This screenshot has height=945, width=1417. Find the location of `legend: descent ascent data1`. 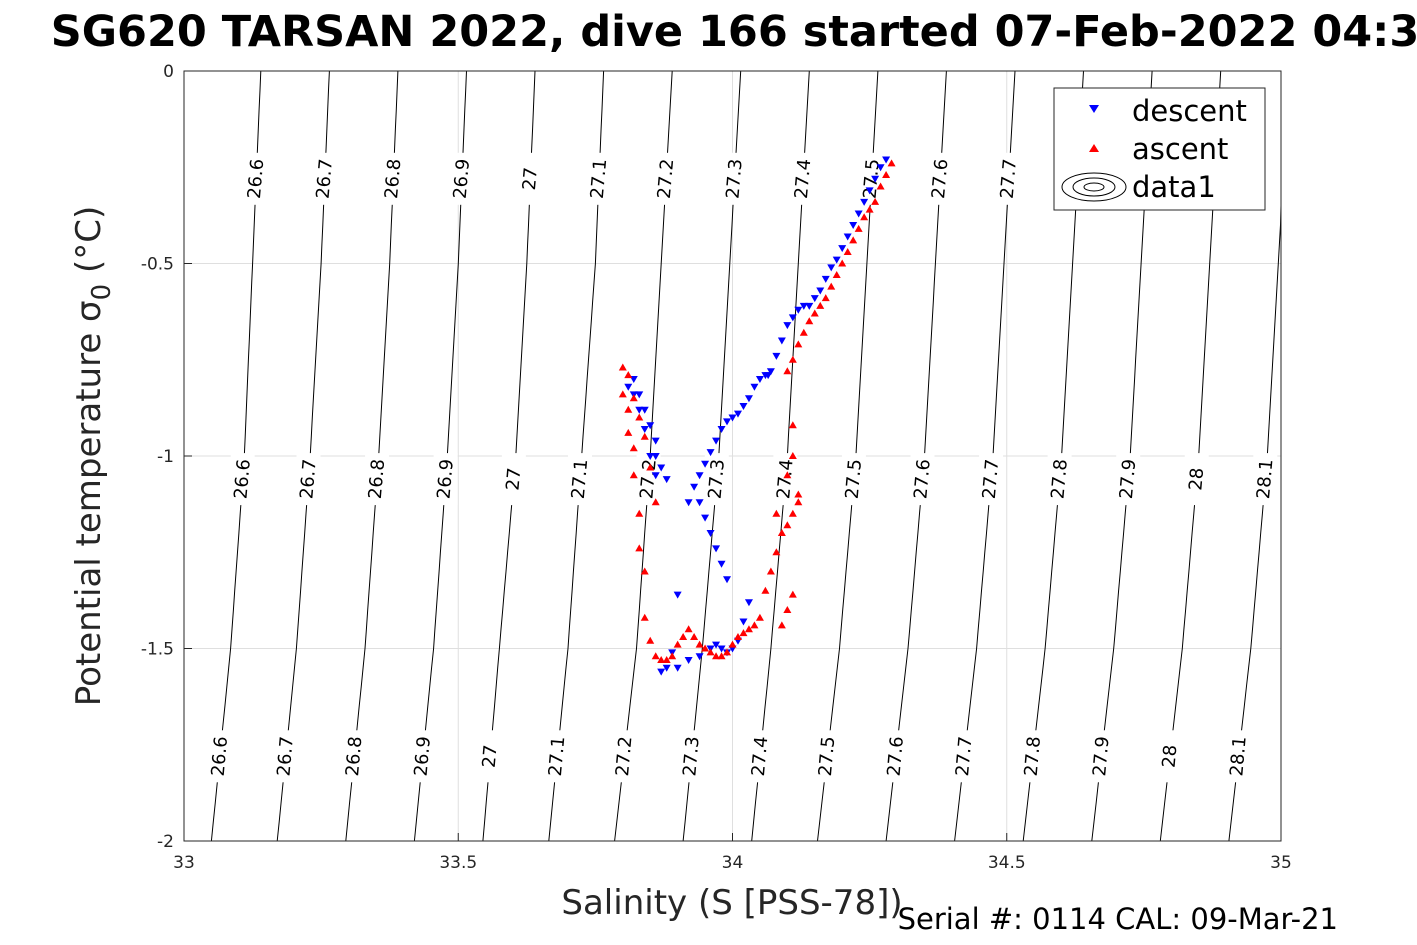

legend: descent ascent data1 is located at coordinates (1159, 149).